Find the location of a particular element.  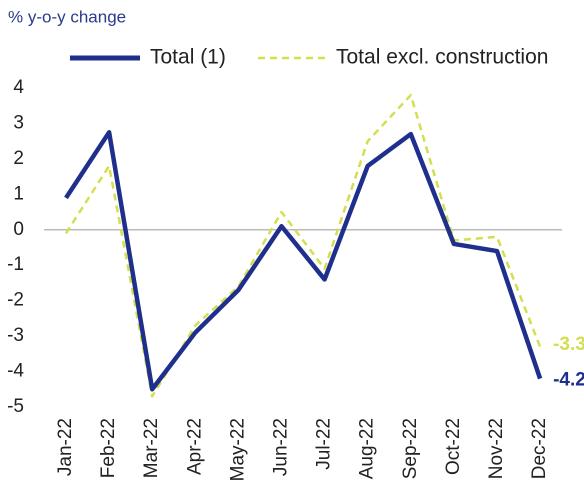

y-tick-label: -2 is located at coordinates (15, 300).